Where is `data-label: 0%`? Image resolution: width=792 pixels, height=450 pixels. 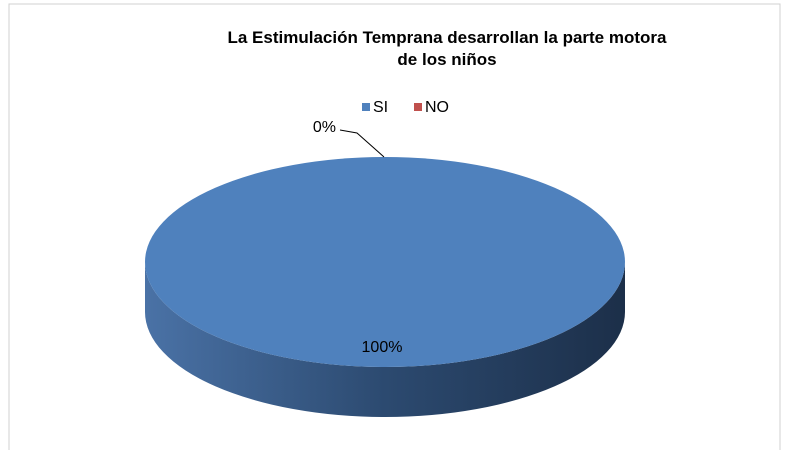 data-label: 0% is located at coordinates (324, 127).